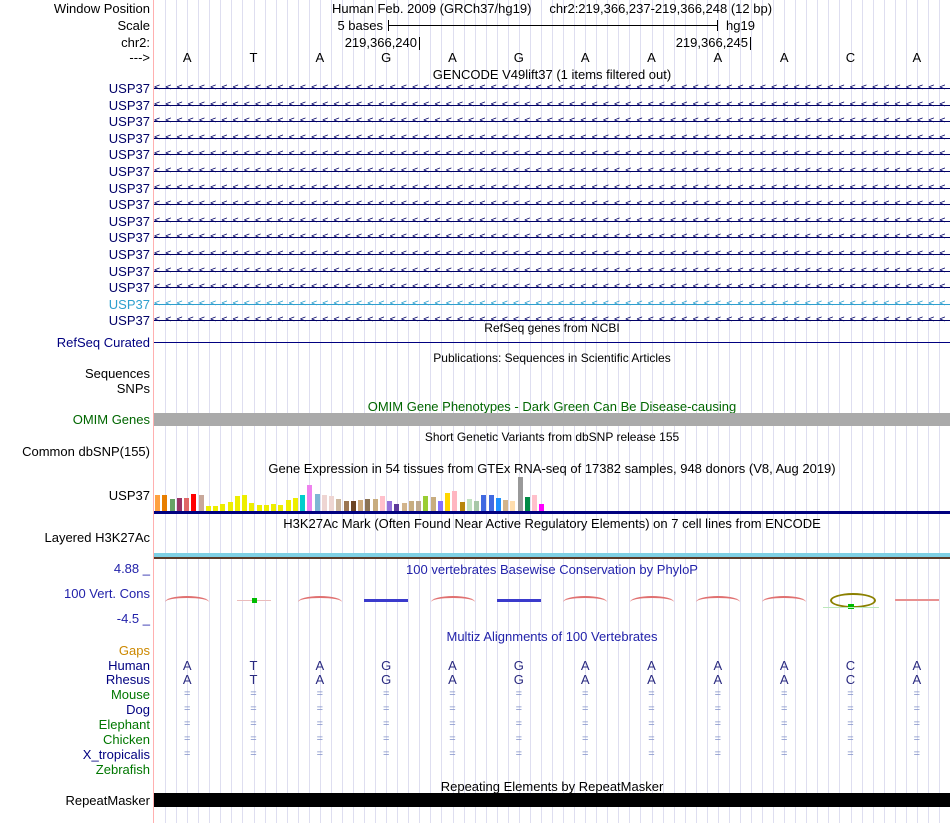 Image resolution: width=950 pixels, height=823 pixels. Describe the element at coordinates (134, 650) in the screenshot. I see `multiz-species-label-gaps: Gaps` at that location.